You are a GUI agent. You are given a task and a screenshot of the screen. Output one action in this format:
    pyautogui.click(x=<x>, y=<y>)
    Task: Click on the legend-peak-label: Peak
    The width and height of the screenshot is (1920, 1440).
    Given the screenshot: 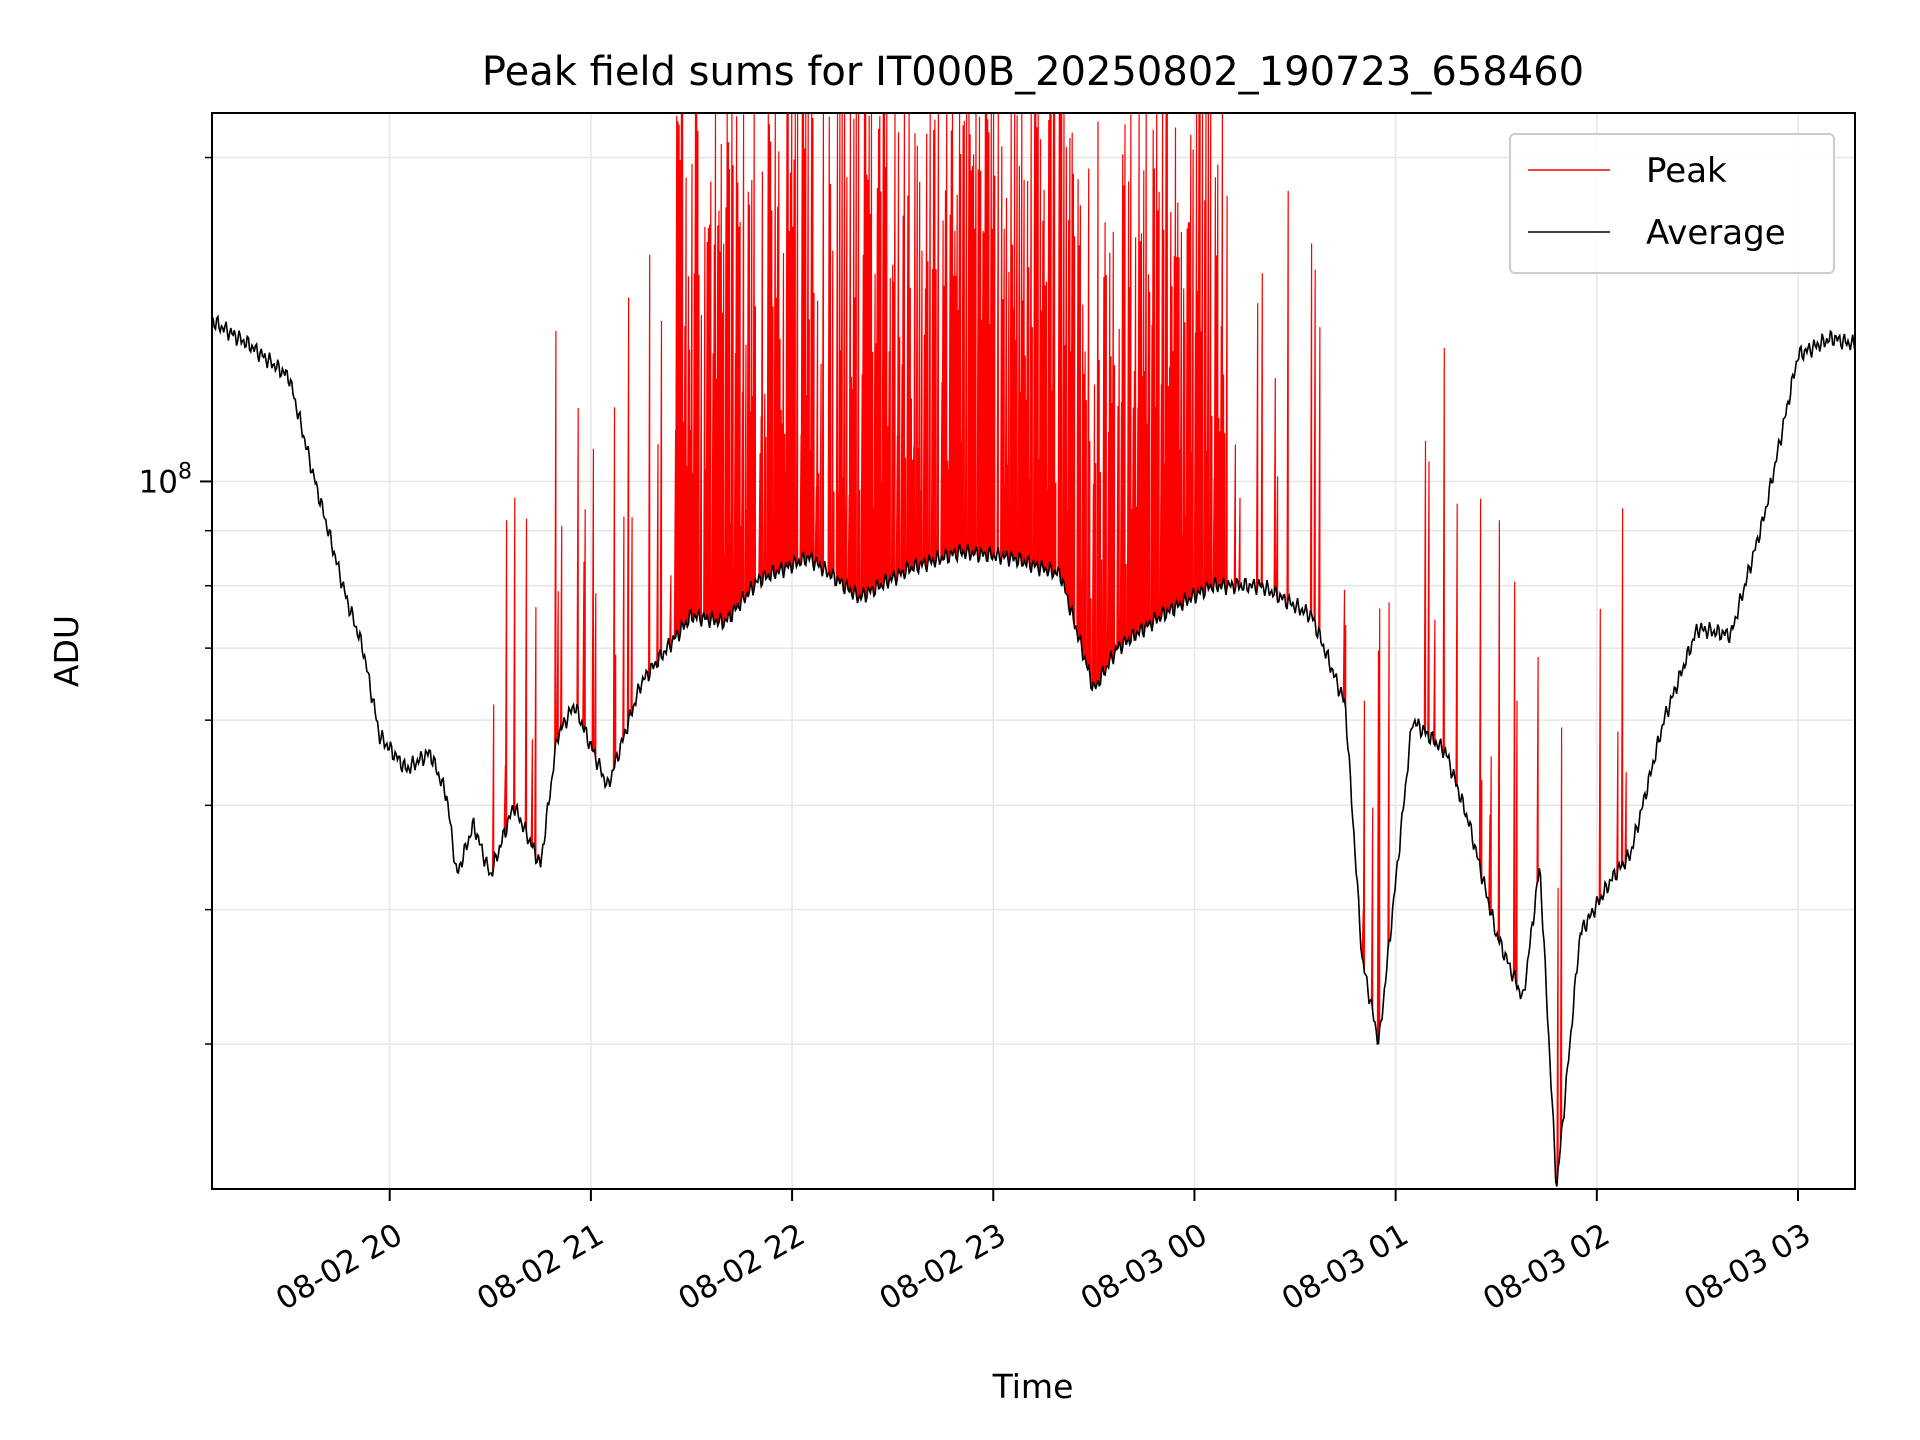 What is the action you would take?
    pyautogui.click(x=1686, y=171)
    